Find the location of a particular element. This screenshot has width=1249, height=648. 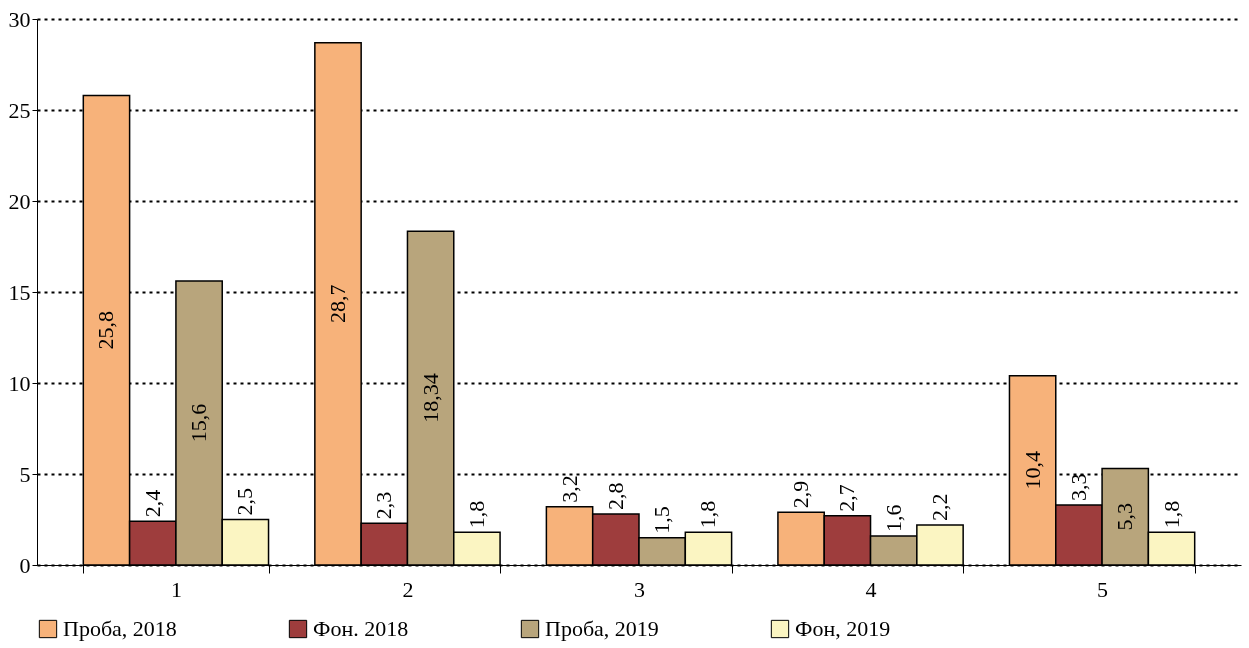

data-label: 2,4 is located at coordinates (152, 503).